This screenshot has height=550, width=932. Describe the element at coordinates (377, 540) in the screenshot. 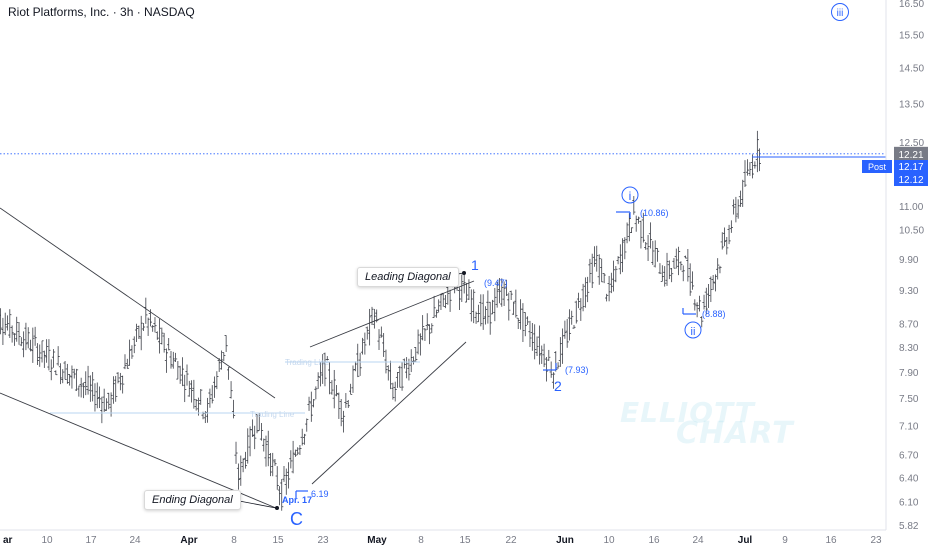

I see `x-tick-label: May` at that location.